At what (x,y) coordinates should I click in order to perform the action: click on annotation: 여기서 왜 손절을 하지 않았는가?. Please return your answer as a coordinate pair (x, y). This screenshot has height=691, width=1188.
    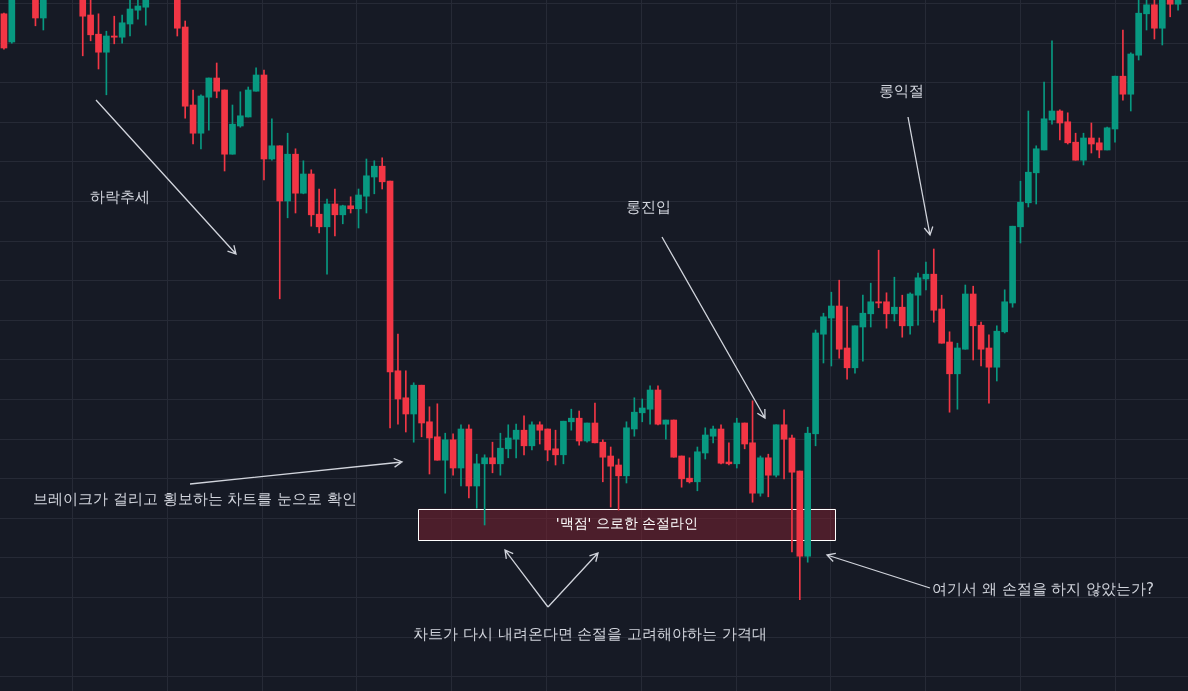
    Looking at the image, I should click on (1043, 589).